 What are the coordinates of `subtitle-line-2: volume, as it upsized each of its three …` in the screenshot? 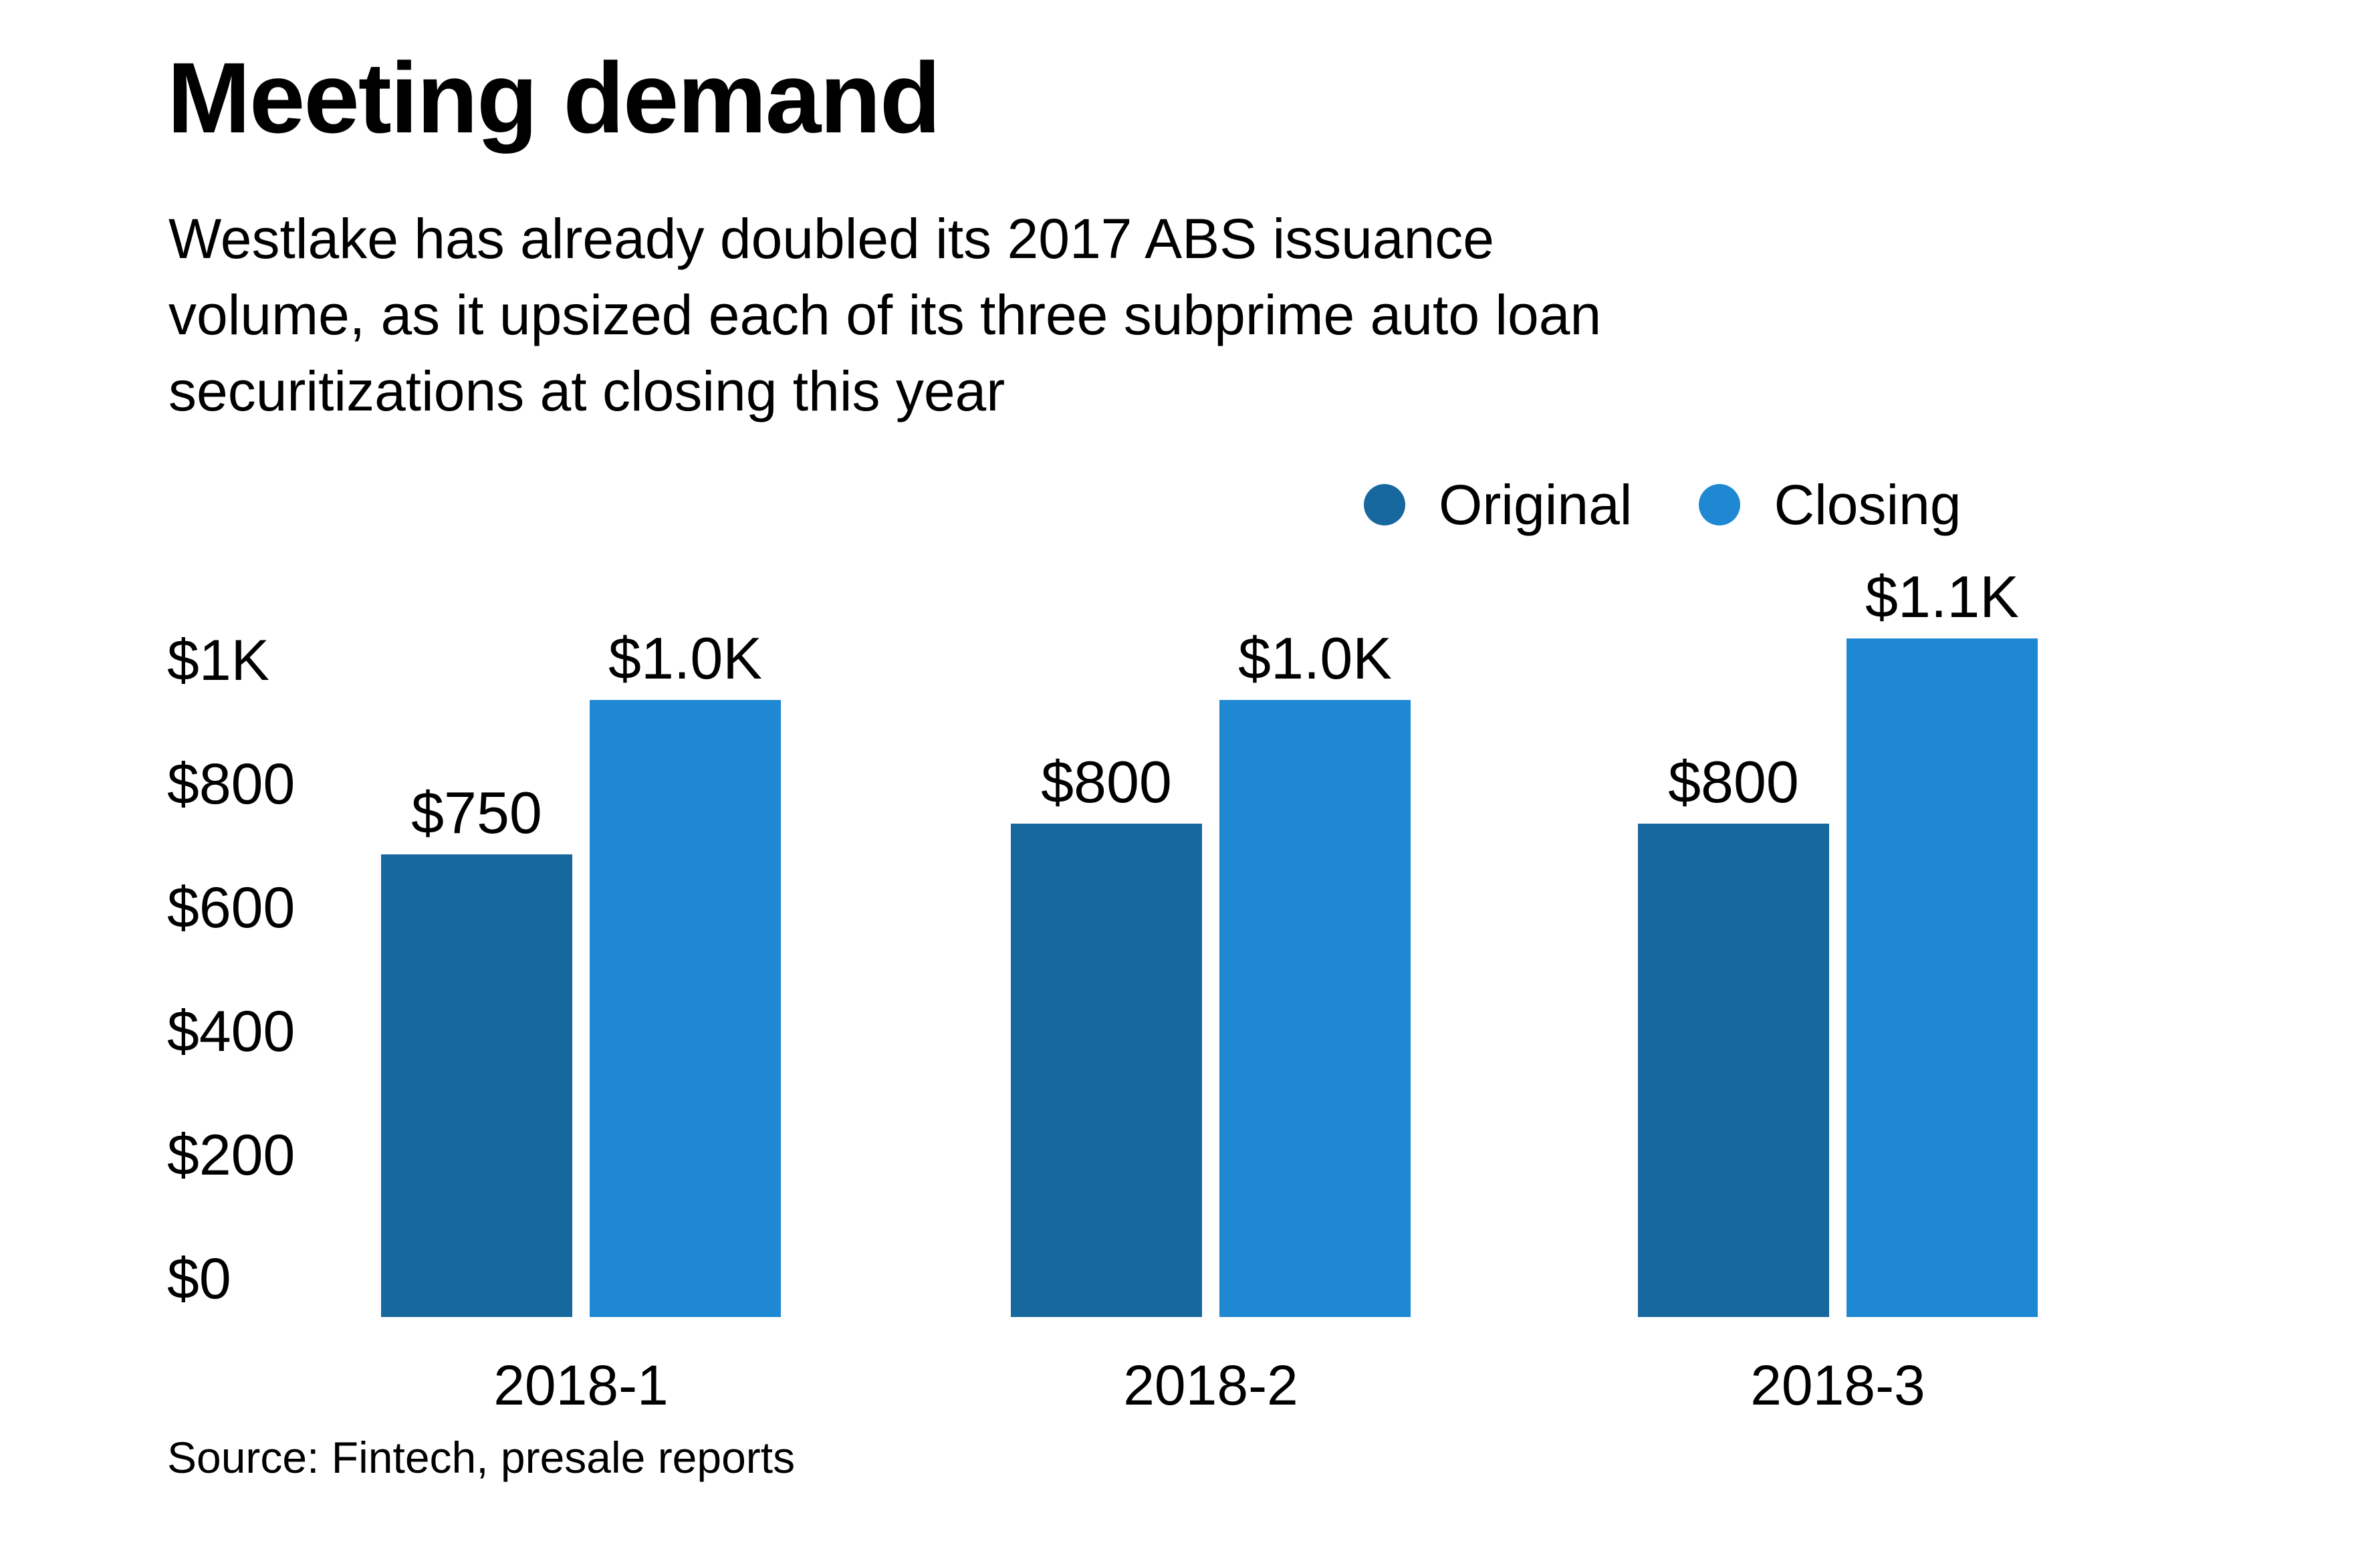 It's located at (885, 314).